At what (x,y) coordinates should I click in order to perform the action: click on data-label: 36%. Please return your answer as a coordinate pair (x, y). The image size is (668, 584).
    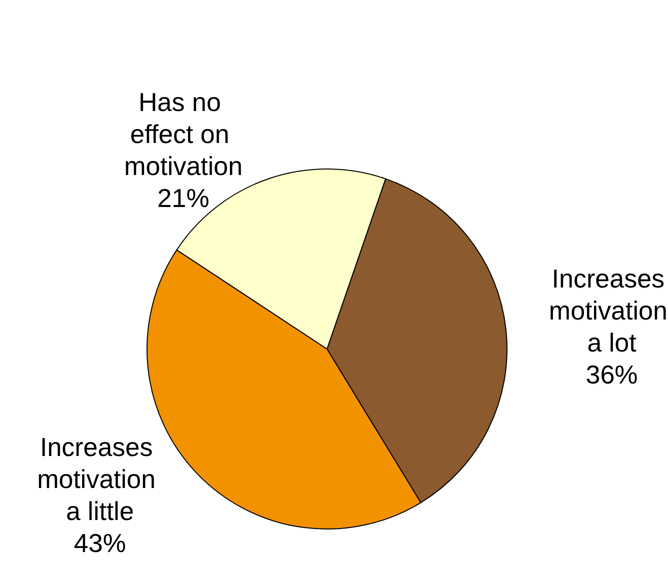
    Looking at the image, I should click on (612, 374).